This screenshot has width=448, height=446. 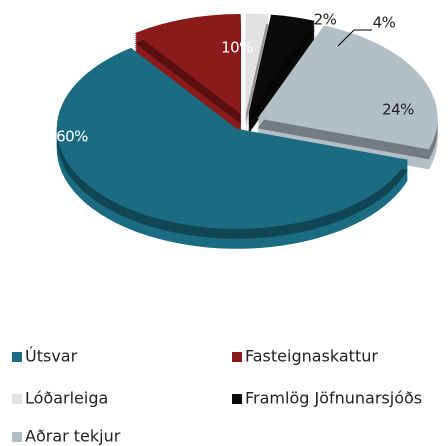 What do you see at coordinates (333, 398) in the screenshot?
I see `legend-label: Framlög Jöfnunarsjóðs` at bounding box center [333, 398].